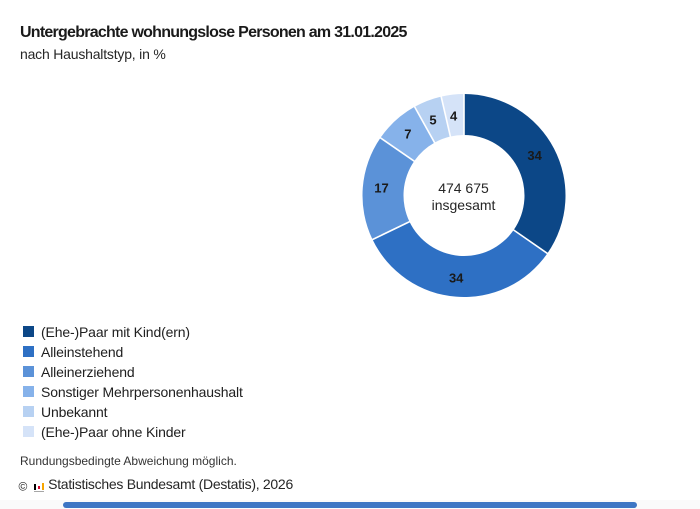  I want to click on svg-text: 4, so click(454, 115).